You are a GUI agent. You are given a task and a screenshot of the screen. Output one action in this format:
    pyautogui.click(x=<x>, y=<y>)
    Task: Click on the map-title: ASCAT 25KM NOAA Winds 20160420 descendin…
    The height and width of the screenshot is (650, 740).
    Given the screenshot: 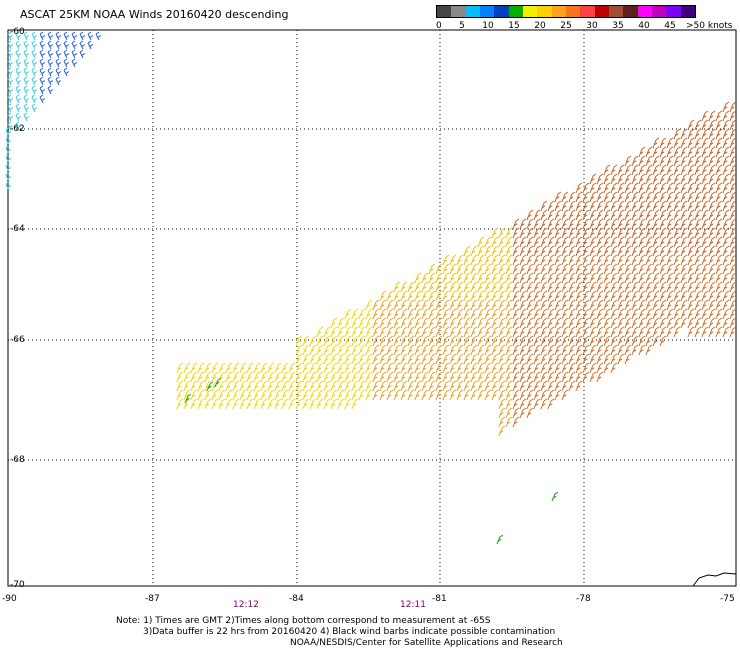 What is the action you would take?
    pyautogui.click(x=154, y=14)
    